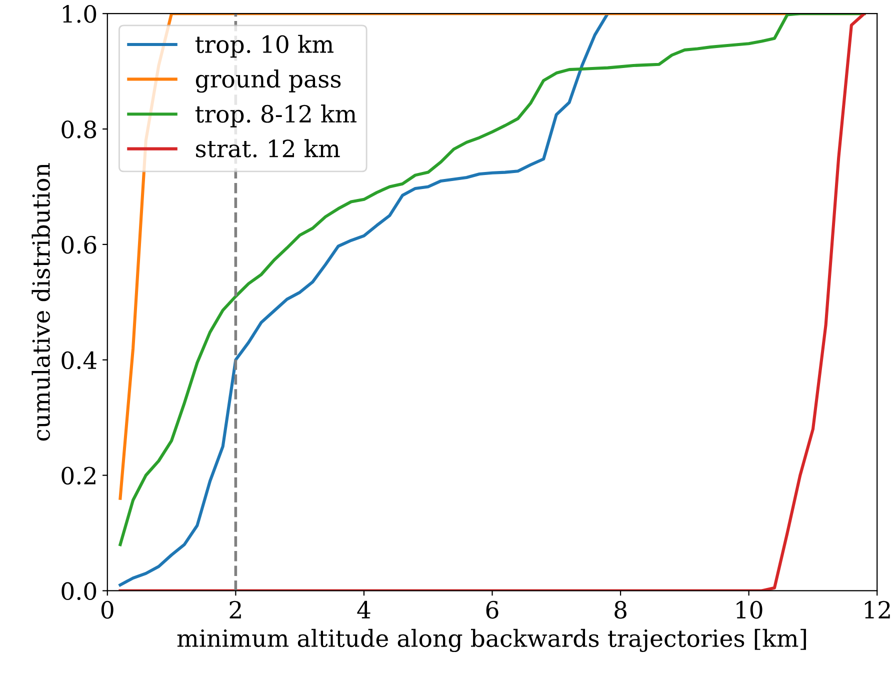 Image resolution: width=895 pixels, height=679 pixels. Describe the element at coordinates (268, 81) in the screenshot. I see `legend-label: ground pass` at that location.